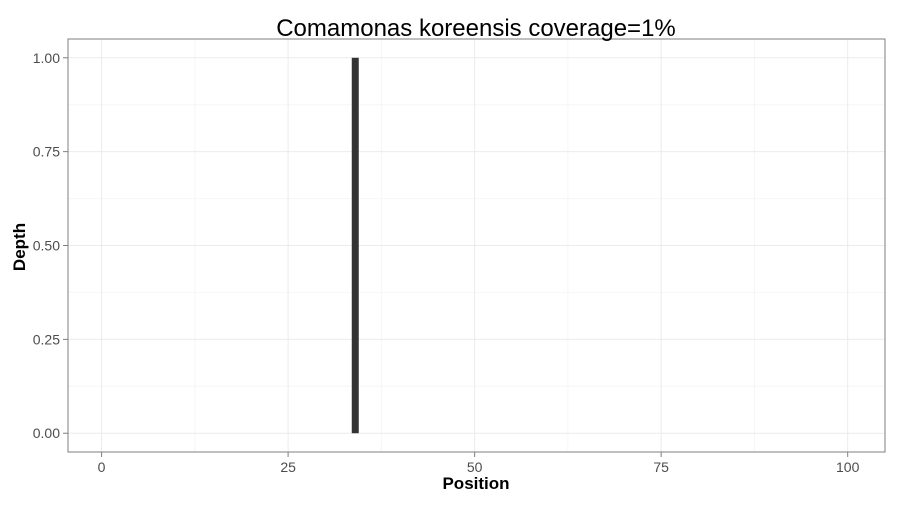  What do you see at coordinates (475, 483) in the screenshot?
I see `x-axis-label: Position` at bounding box center [475, 483].